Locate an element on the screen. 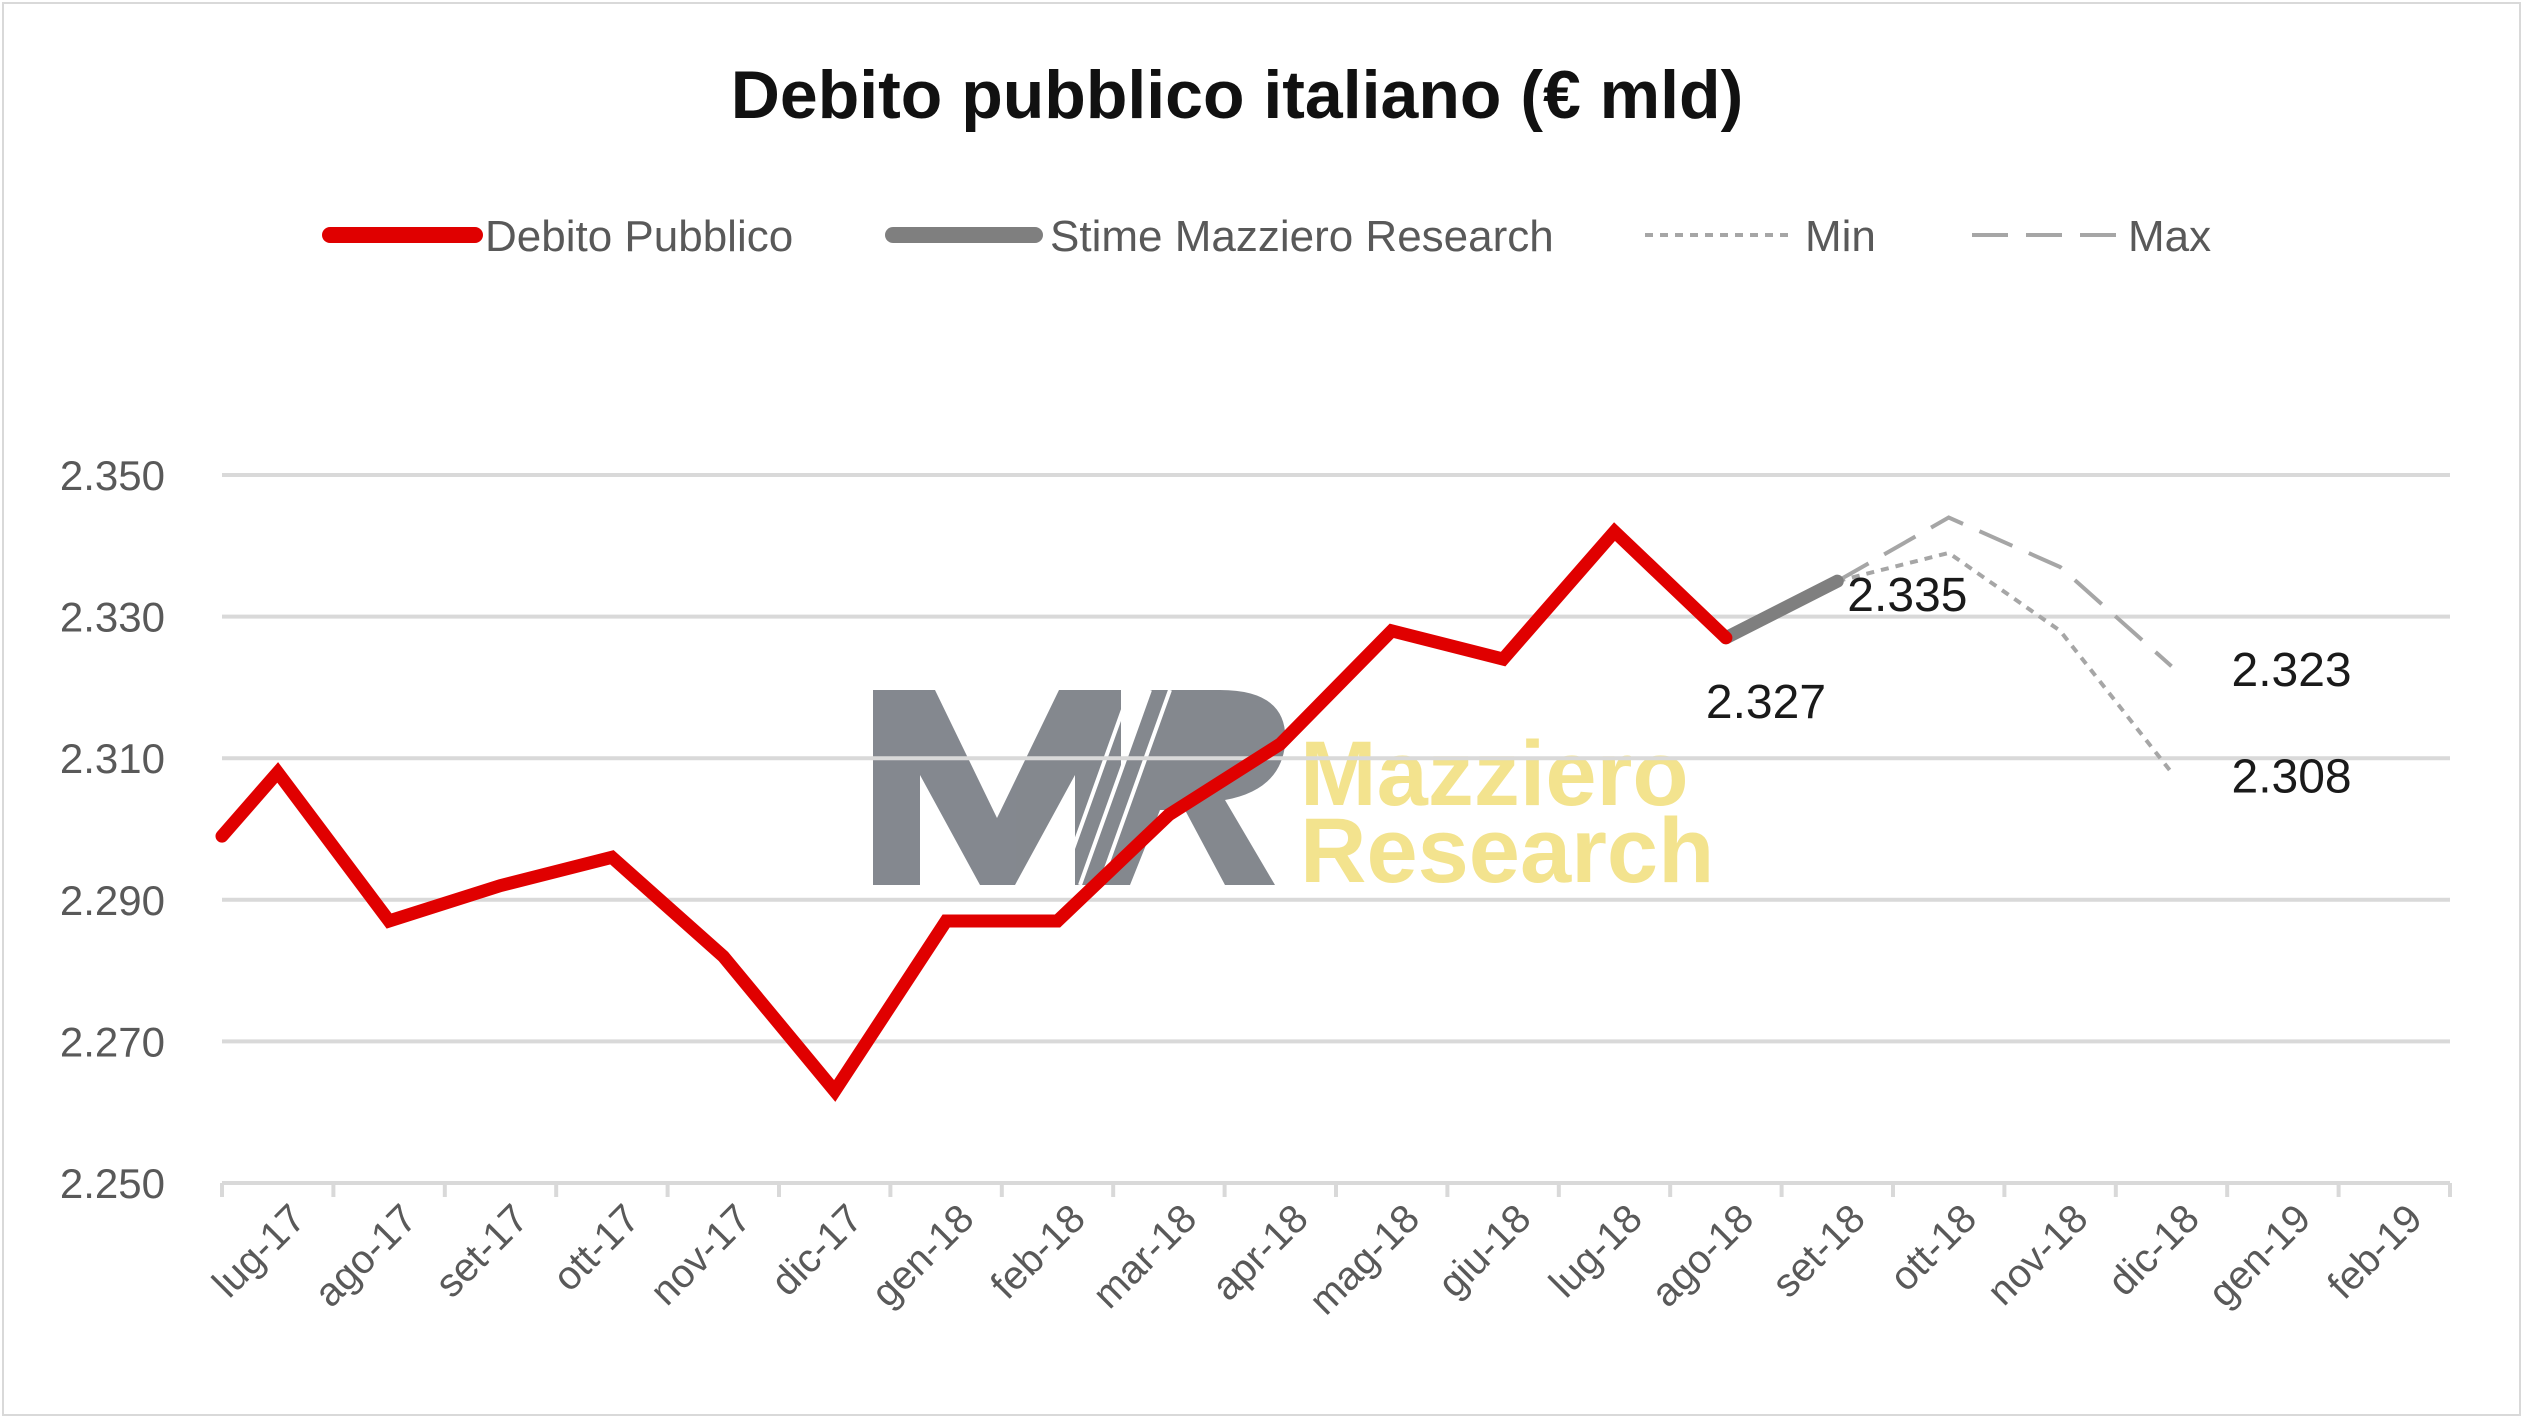 The width and height of the screenshot is (2527, 1422). series-line-min is located at coordinates (2005, 662).